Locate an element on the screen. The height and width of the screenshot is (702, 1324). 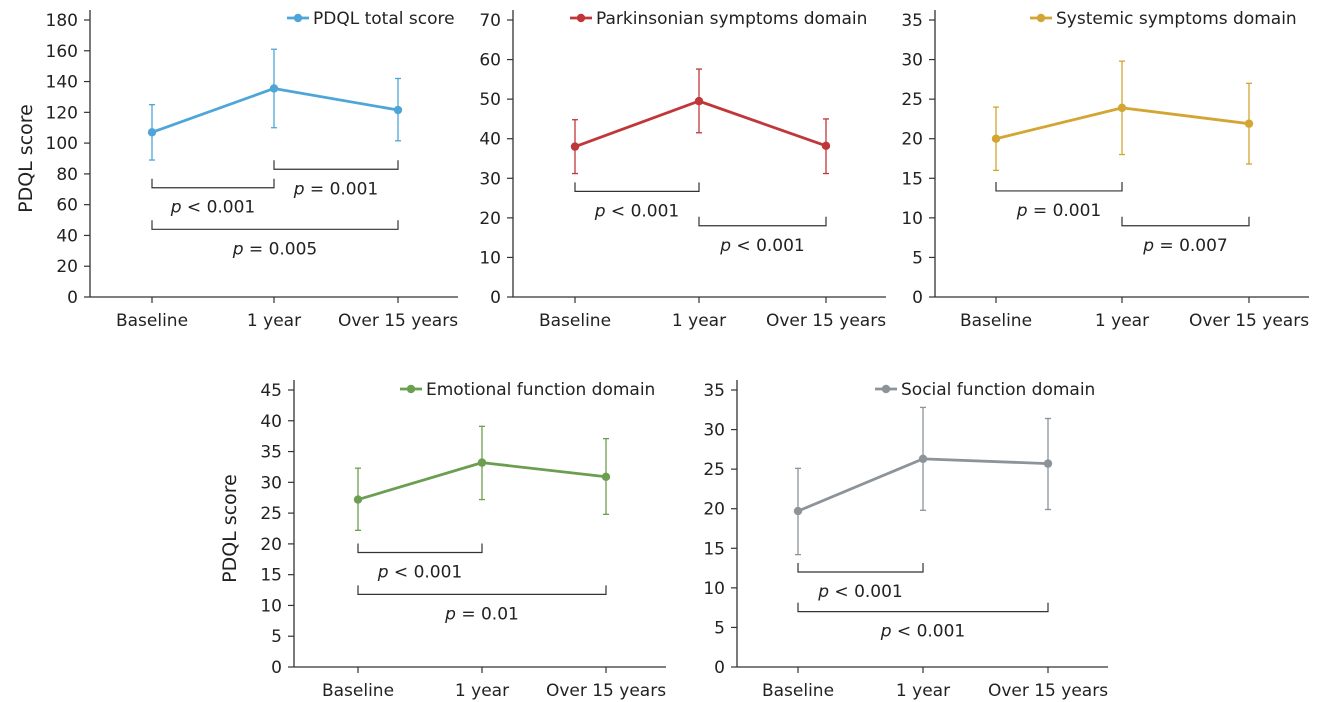
legend: PDQL total score is located at coordinates (371, 19).